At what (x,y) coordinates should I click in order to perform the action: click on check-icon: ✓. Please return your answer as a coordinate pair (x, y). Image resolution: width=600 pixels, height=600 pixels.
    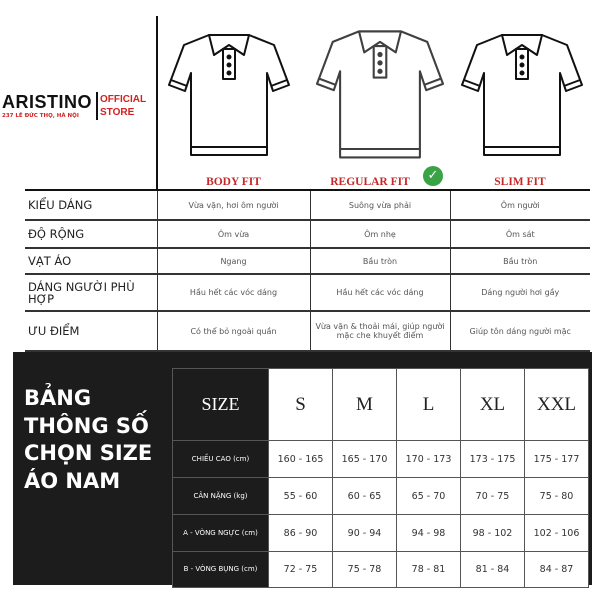
    Looking at the image, I should click on (433, 176).